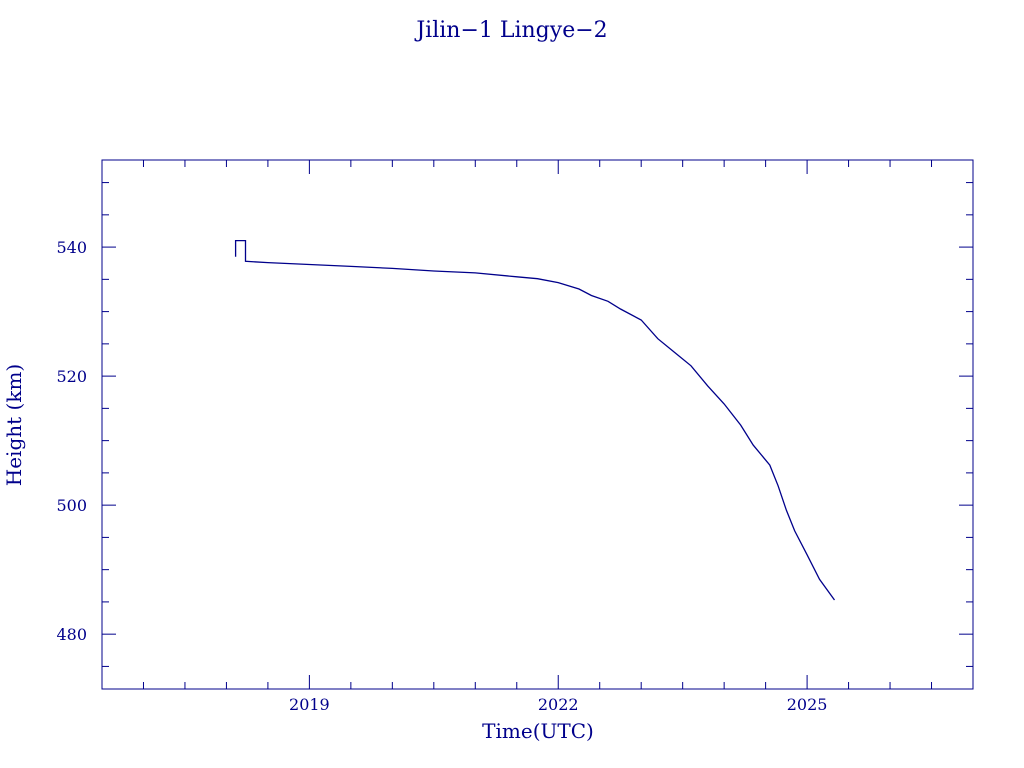 The width and height of the screenshot is (1024, 768). I want to click on y-axis-label: Height (km), so click(14, 425).